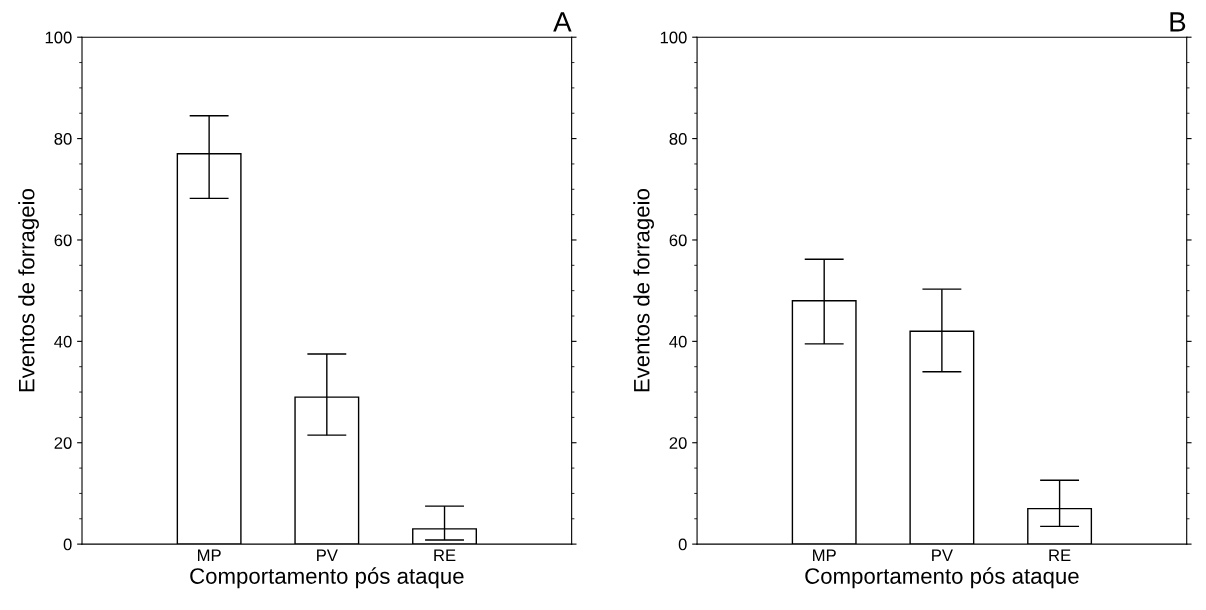 Image resolution: width=1206 pixels, height=610 pixels. What do you see at coordinates (1178, 22) in the screenshot?
I see `chart-title: B` at bounding box center [1178, 22].